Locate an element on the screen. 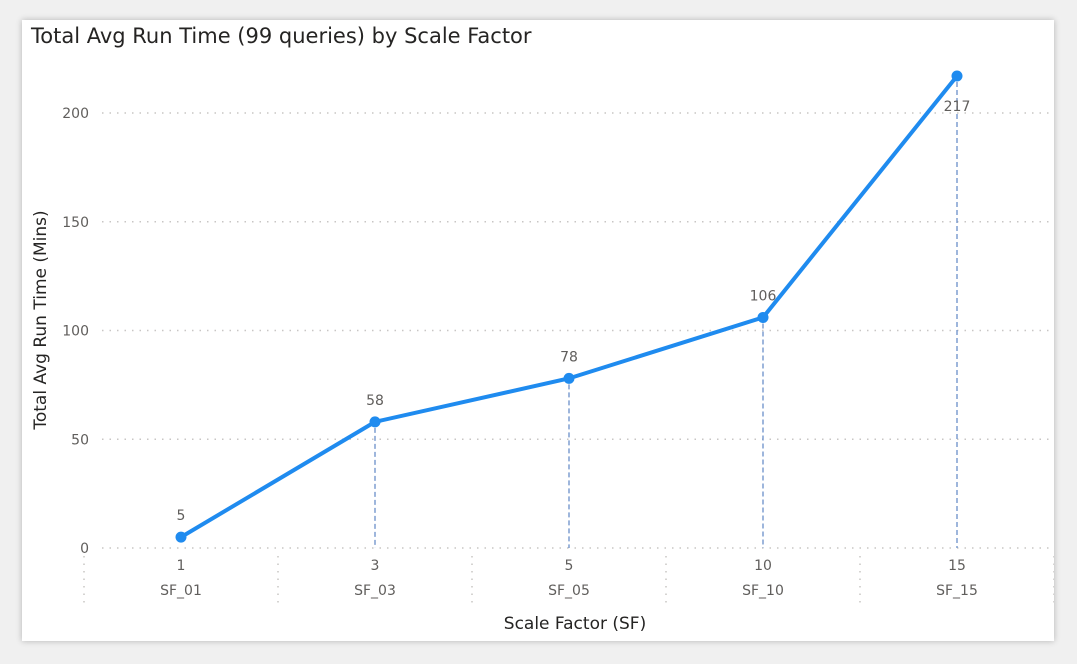 The width and height of the screenshot is (1077, 664). y-tick-label: 50 is located at coordinates (80, 440).